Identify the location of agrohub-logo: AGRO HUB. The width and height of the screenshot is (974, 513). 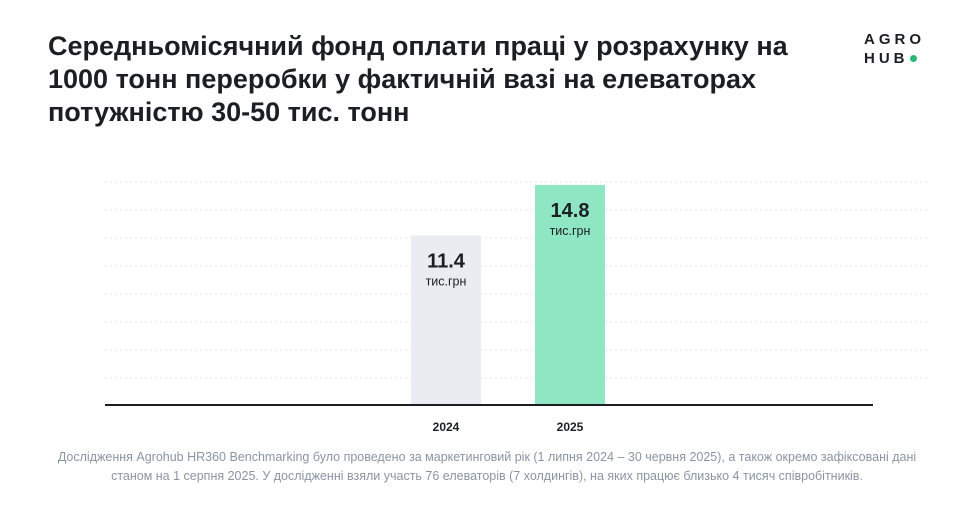
(894, 49).